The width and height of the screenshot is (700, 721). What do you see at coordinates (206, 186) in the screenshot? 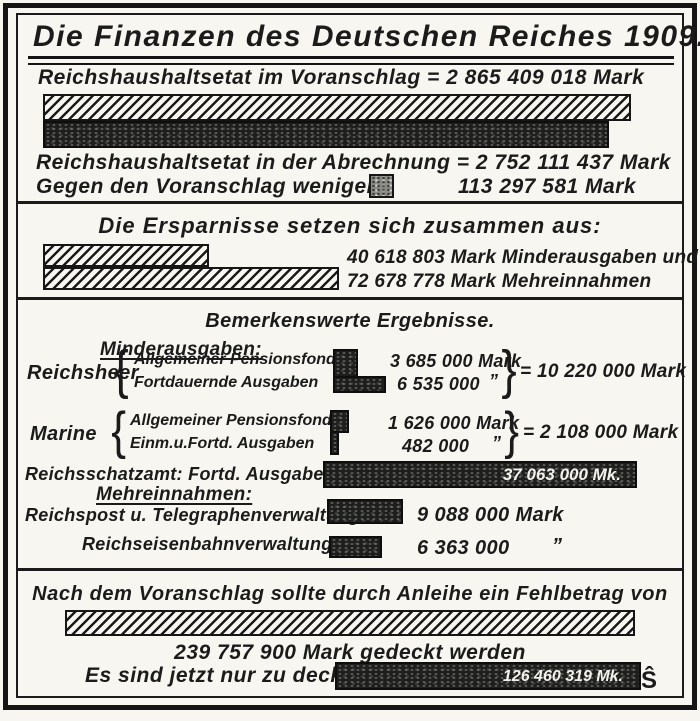
I see `weniger-label: Gegen den Voranschlag weniger` at bounding box center [206, 186].